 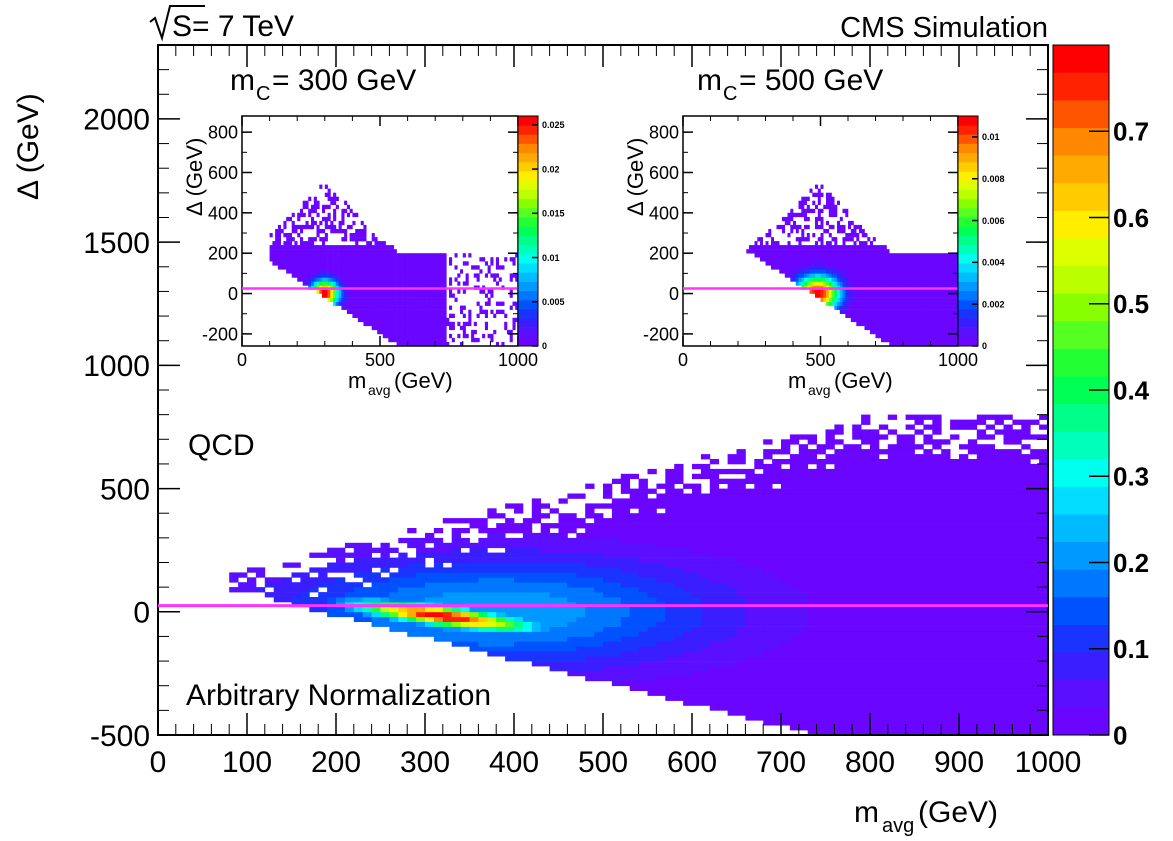 What do you see at coordinates (221, 24) in the screenshot?
I see `energy-label: S = 7 TeV` at bounding box center [221, 24].